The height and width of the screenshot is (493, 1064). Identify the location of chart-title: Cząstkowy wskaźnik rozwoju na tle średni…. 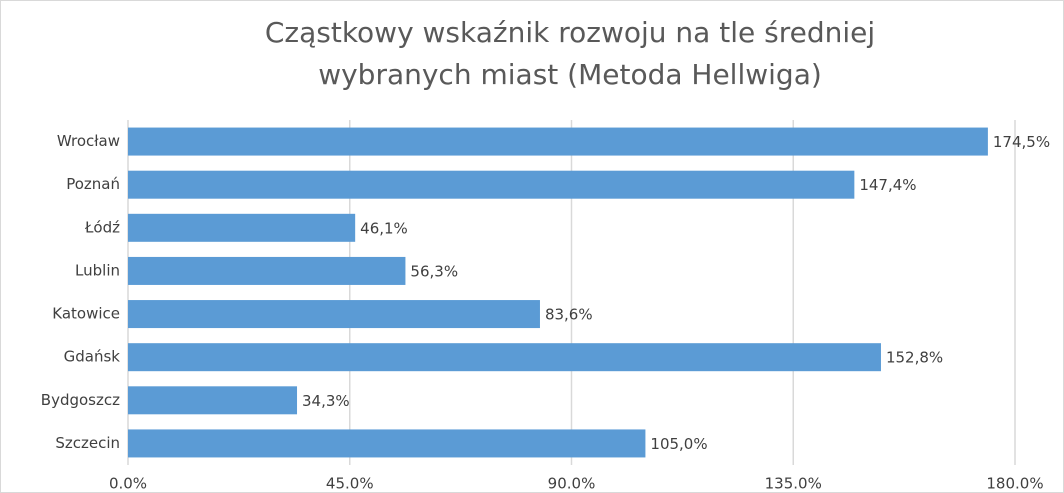
(570, 32).